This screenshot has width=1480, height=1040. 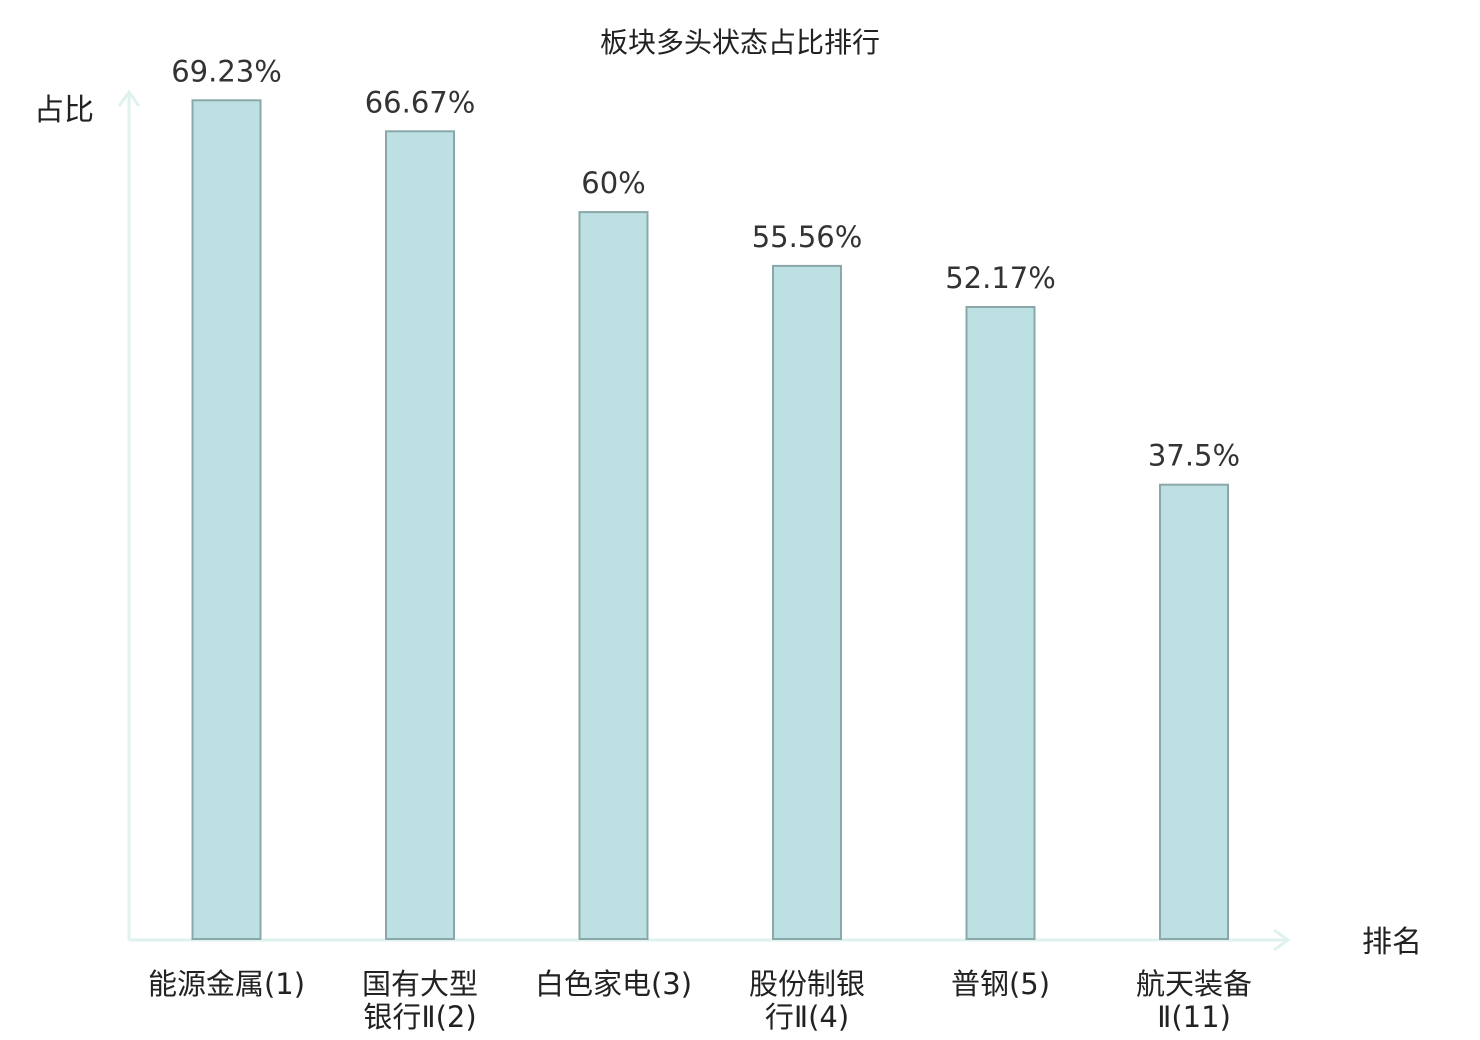 I want to click on value-label-5: 52.17%, so click(x=1000, y=278).